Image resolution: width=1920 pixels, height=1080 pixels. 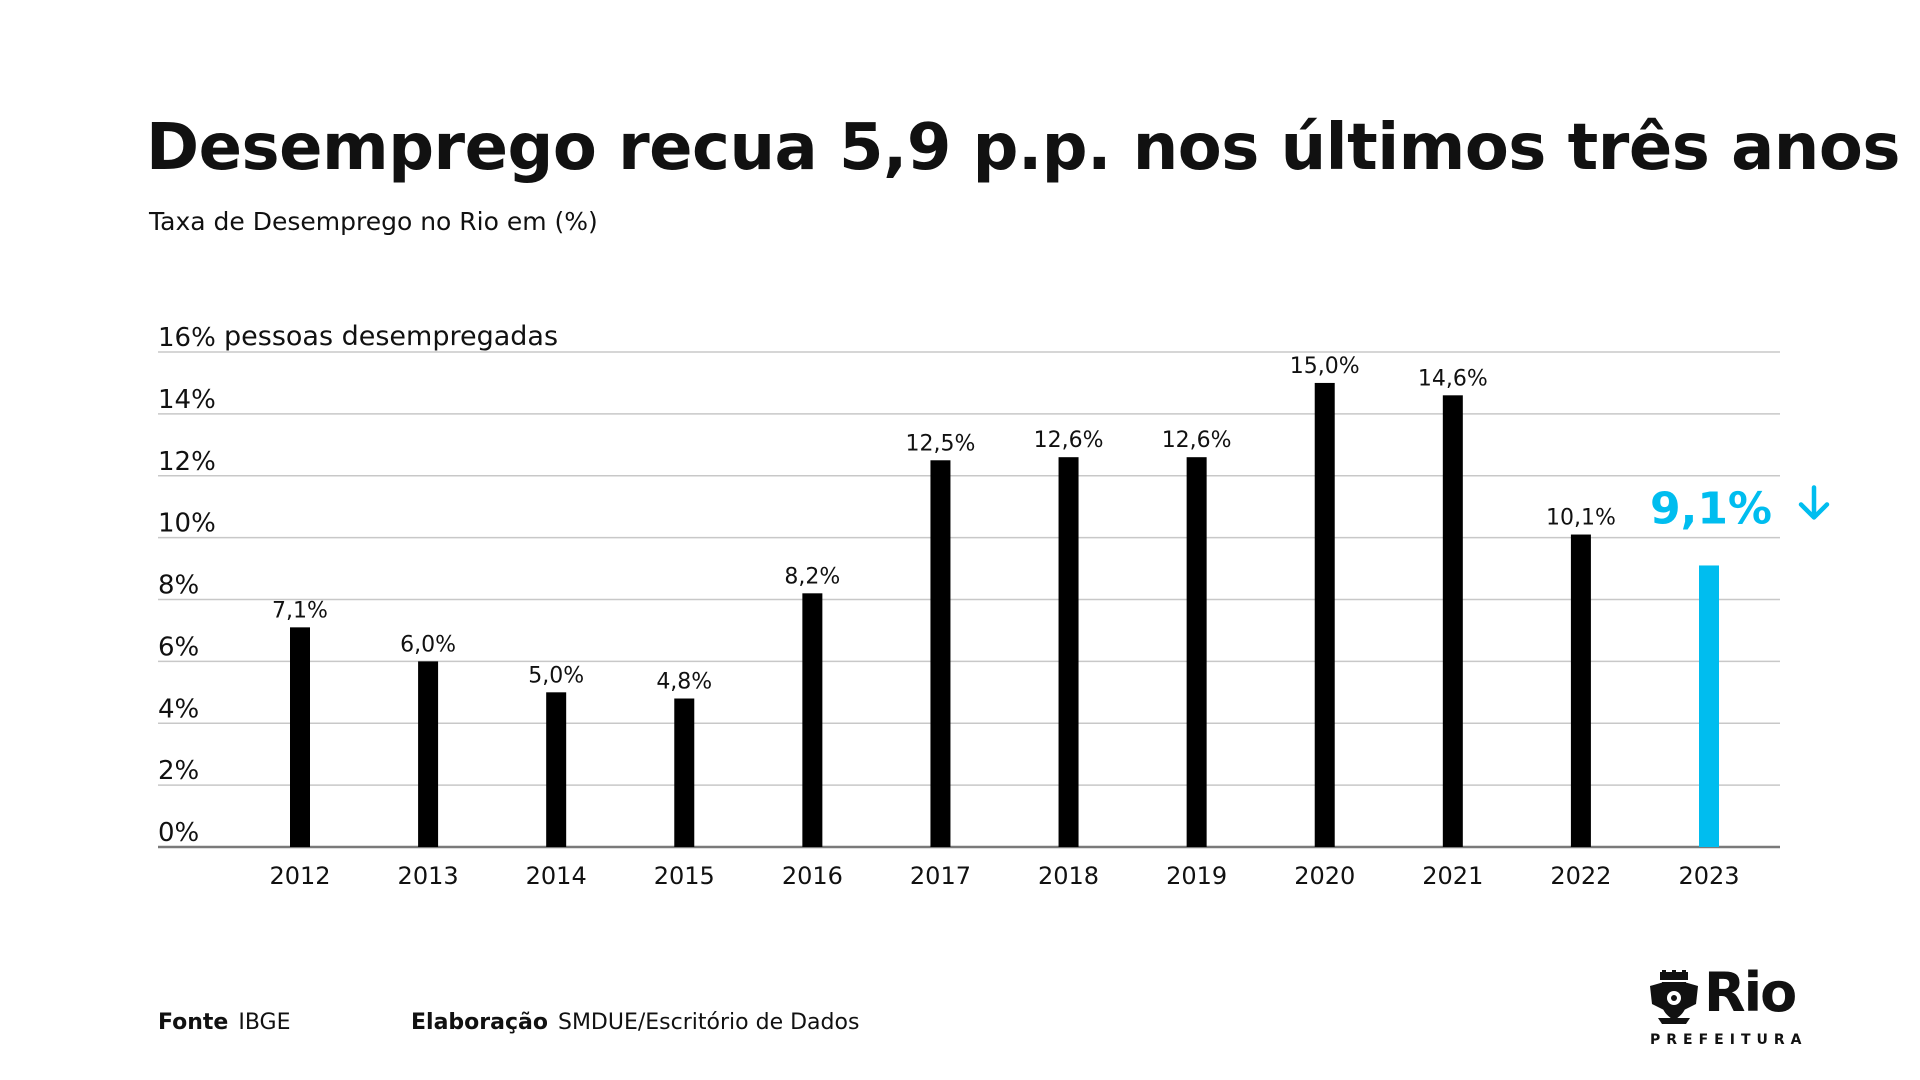 What do you see at coordinates (187, 400) in the screenshot?
I see `y-tick-label: 14%` at bounding box center [187, 400].